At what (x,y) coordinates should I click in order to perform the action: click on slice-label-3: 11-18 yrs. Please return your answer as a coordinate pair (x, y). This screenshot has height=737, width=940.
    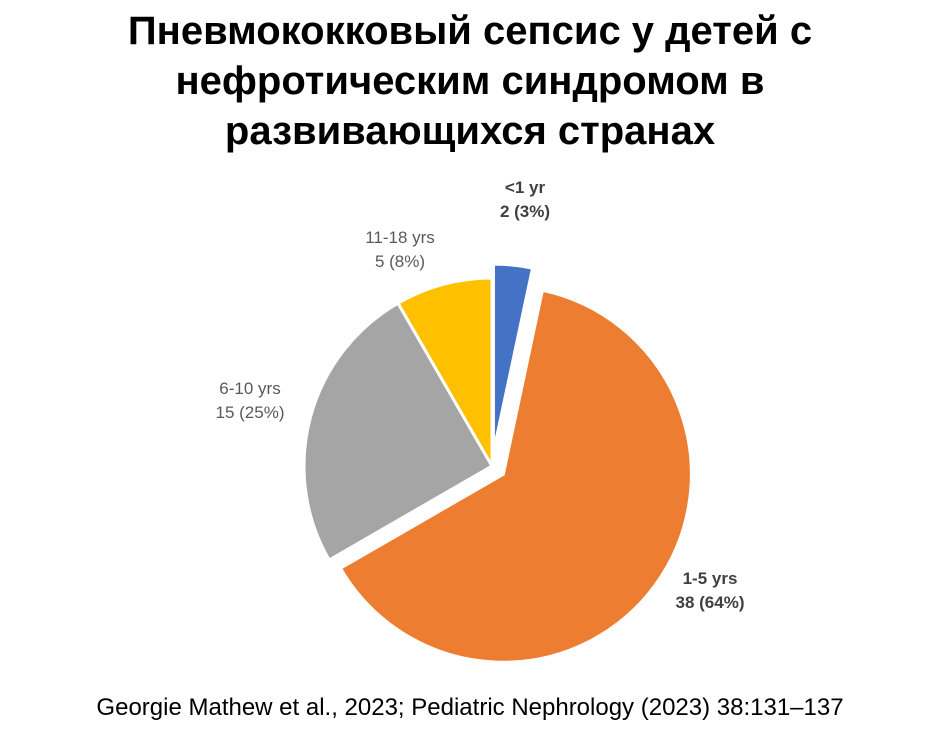
    Looking at the image, I should click on (400, 237).